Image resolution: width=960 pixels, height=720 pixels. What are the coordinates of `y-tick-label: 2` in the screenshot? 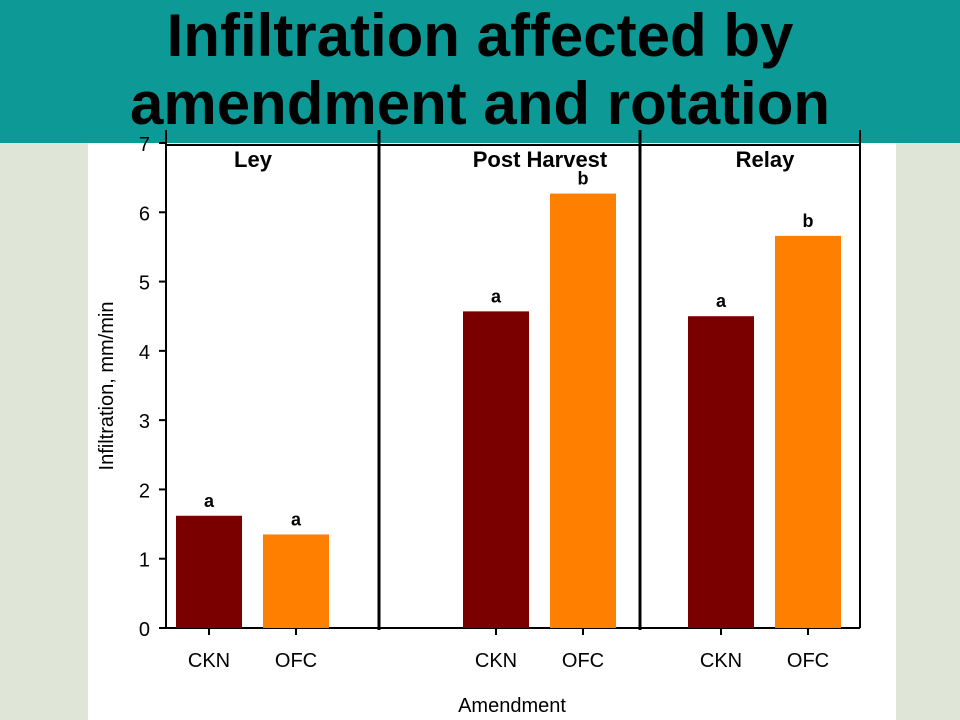 It's located at (144, 491).